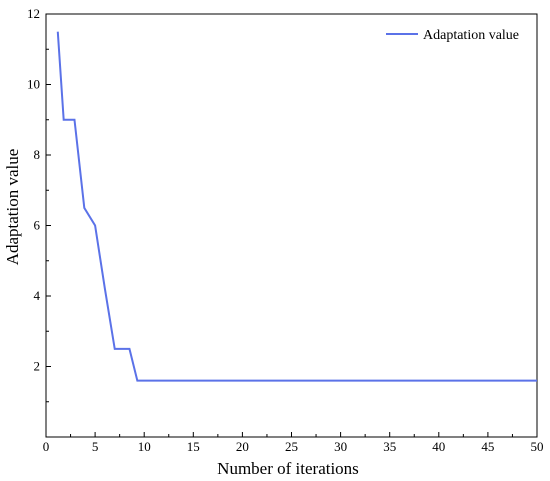 This screenshot has width=550, height=481. Describe the element at coordinates (537, 446) in the screenshot. I see `x-tick-label: 50` at that location.